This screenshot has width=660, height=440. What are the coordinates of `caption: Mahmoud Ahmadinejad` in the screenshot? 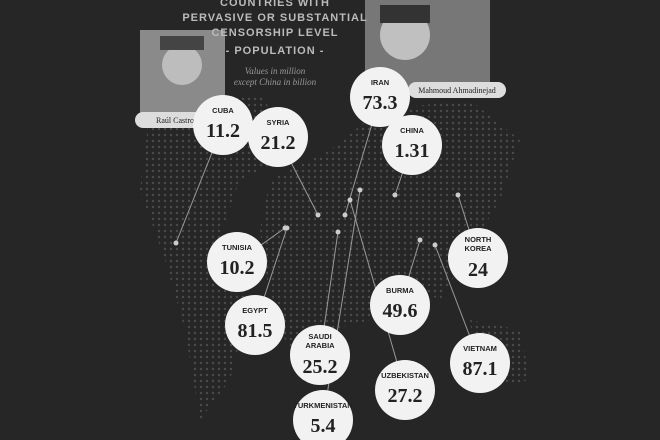 It's located at (457, 90).